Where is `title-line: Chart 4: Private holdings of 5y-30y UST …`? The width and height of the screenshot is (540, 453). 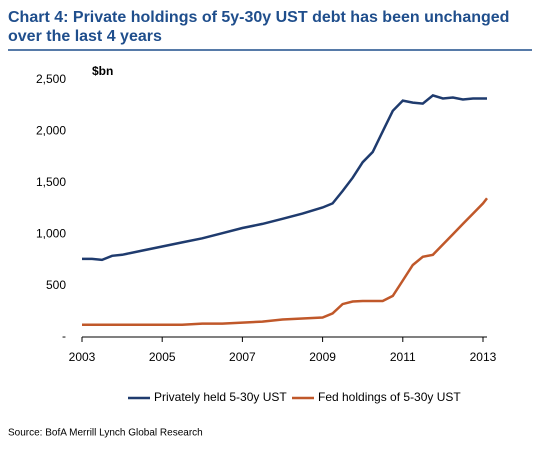 title-line: Chart 4: Private holdings of 5y-30y UST … is located at coordinates (258, 17).